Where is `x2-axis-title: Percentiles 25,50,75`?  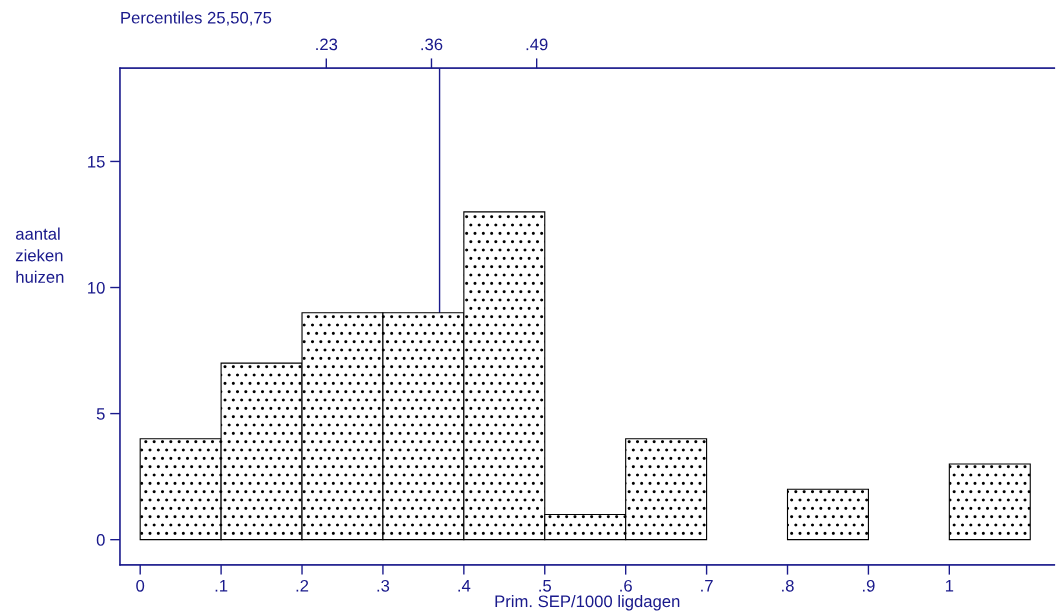
x2-axis-title: Percentiles 25,50,75 is located at coordinates (196, 18).